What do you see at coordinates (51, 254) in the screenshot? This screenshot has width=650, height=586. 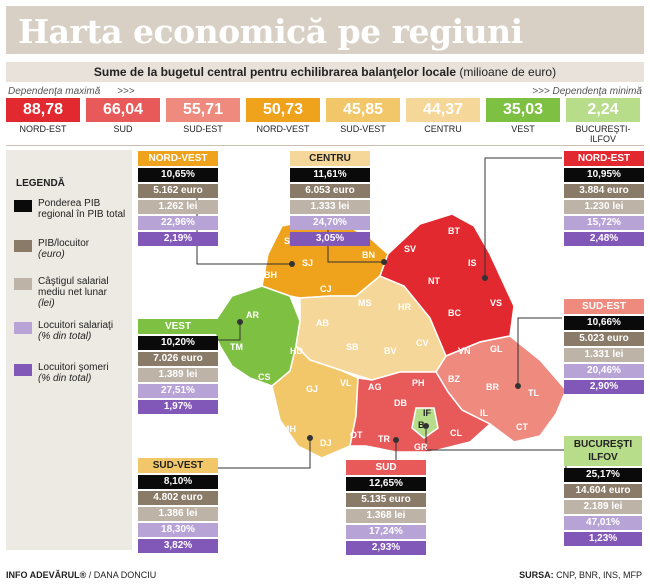 I see `legend-unit: (euro)` at bounding box center [51, 254].